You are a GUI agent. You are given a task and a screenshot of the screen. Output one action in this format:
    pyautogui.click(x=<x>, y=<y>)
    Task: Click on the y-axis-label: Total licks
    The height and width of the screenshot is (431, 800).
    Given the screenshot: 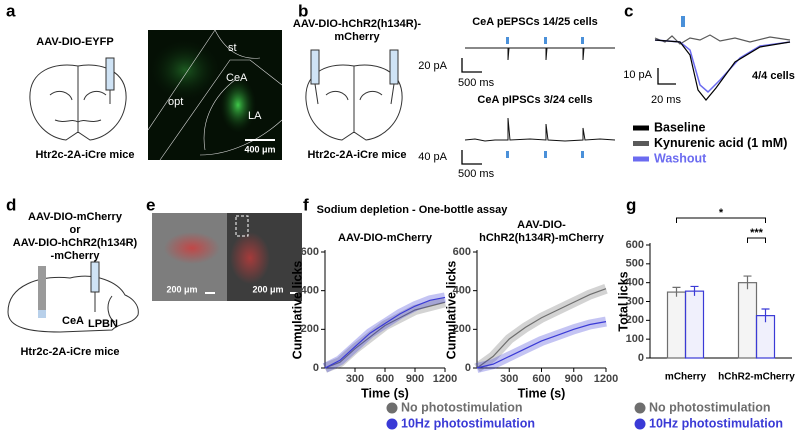 What is the action you would take?
    pyautogui.click(x=623, y=301)
    